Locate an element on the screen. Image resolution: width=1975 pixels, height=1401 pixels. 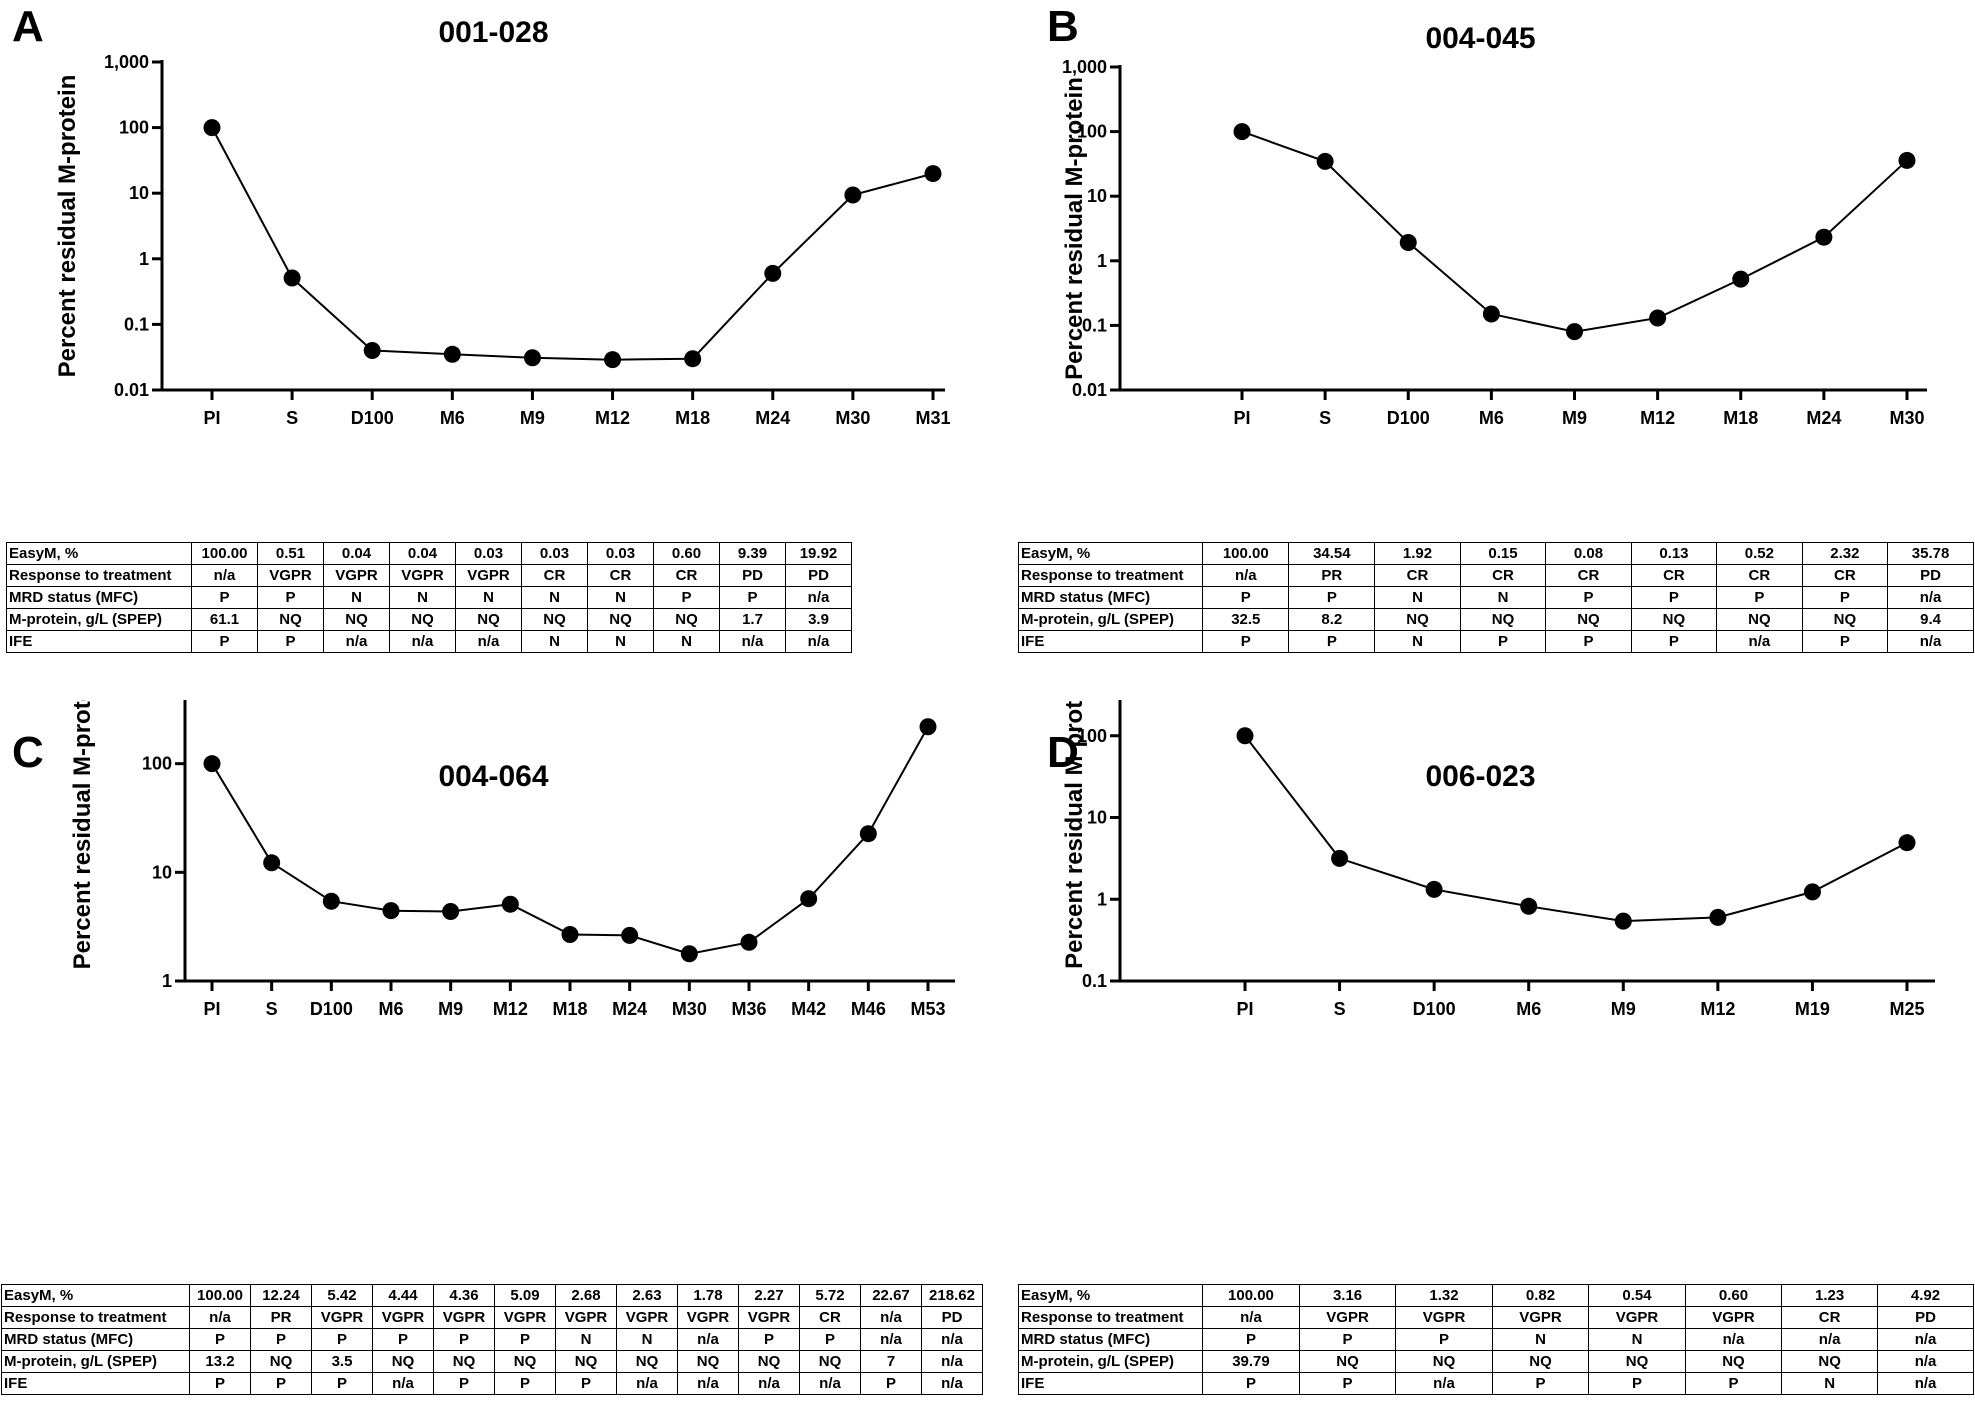
table-cell: 8.2 is located at coordinates (1332, 619).